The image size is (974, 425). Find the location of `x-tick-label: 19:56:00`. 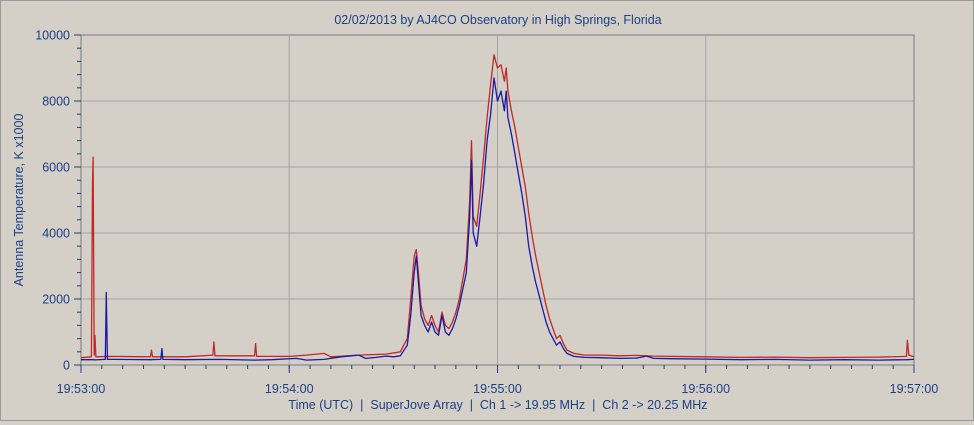

x-tick-label: 19:56:00 is located at coordinates (705, 389).